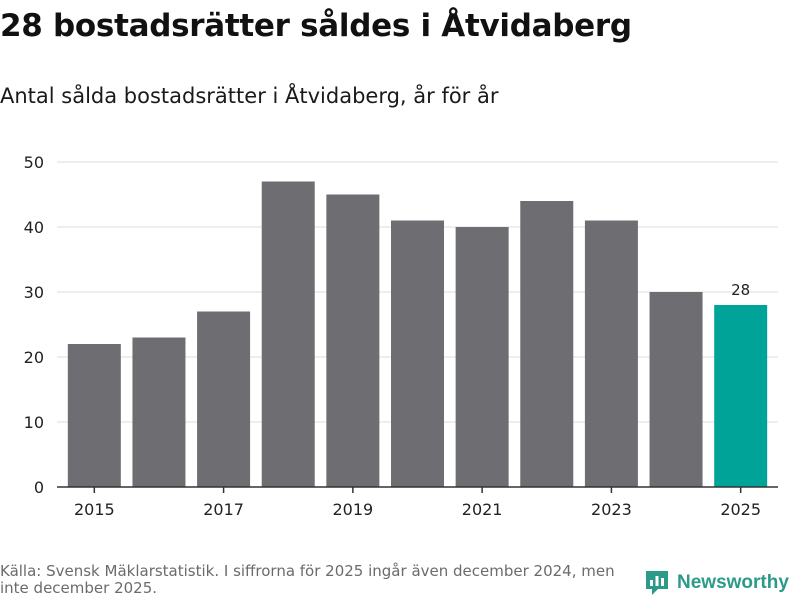 This screenshot has width=800, height=600. I want to click on bar-2020, so click(417, 353).